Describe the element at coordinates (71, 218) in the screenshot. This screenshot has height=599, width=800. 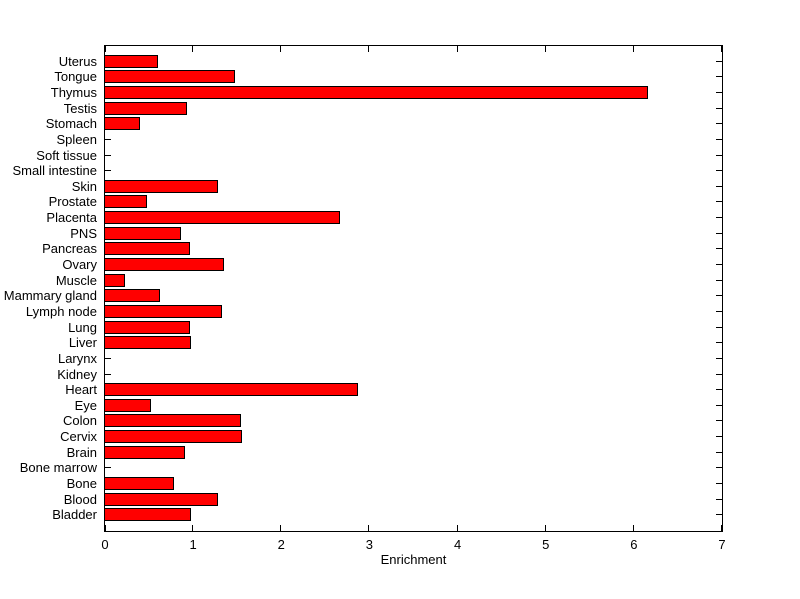
I see `ytick-label: Placenta` at that location.